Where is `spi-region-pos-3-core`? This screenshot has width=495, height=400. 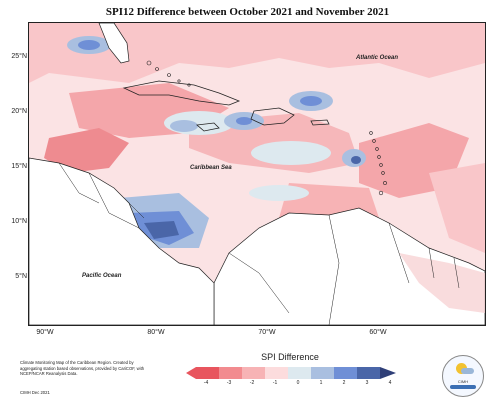 spi-region-pos-3-core is located at coordinates (244, 121).